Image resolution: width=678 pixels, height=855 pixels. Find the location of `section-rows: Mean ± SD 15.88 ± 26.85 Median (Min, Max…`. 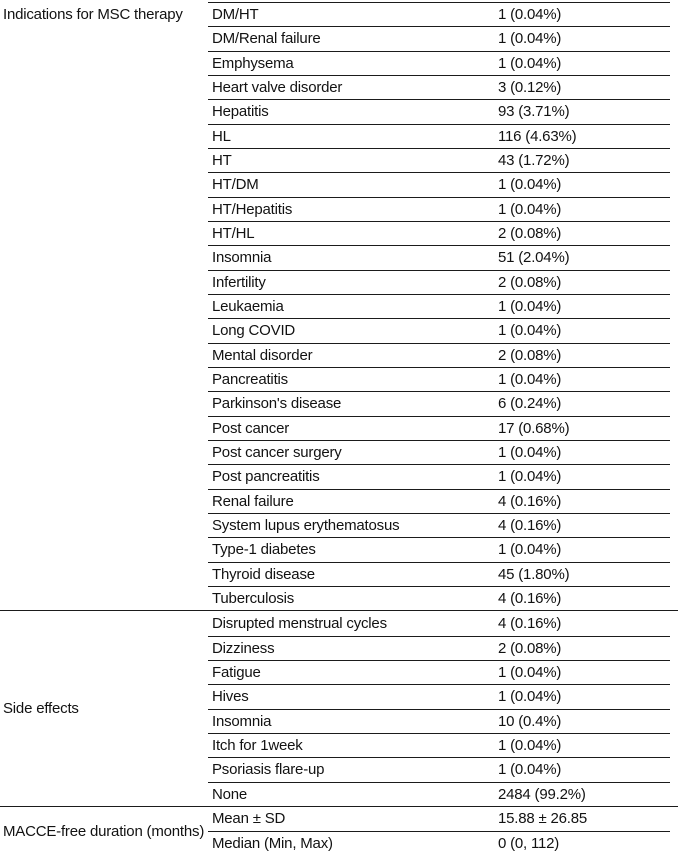

section-rows: Mean ± SD 15.88 ± 26.85 Median (Min, Max… is located at coordinates (439, 831).